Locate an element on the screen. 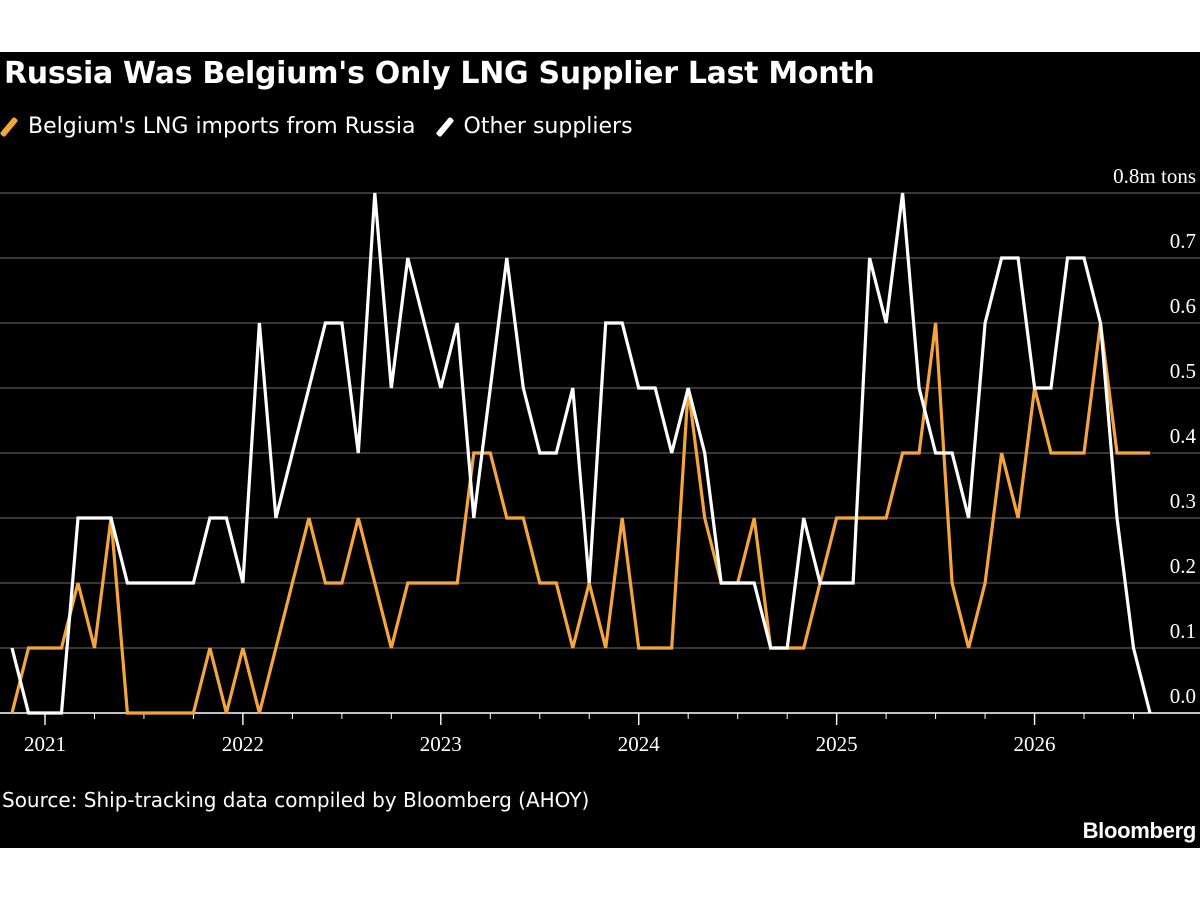  y-tick-label: 0.1 is located at coordinates (1183, 631).